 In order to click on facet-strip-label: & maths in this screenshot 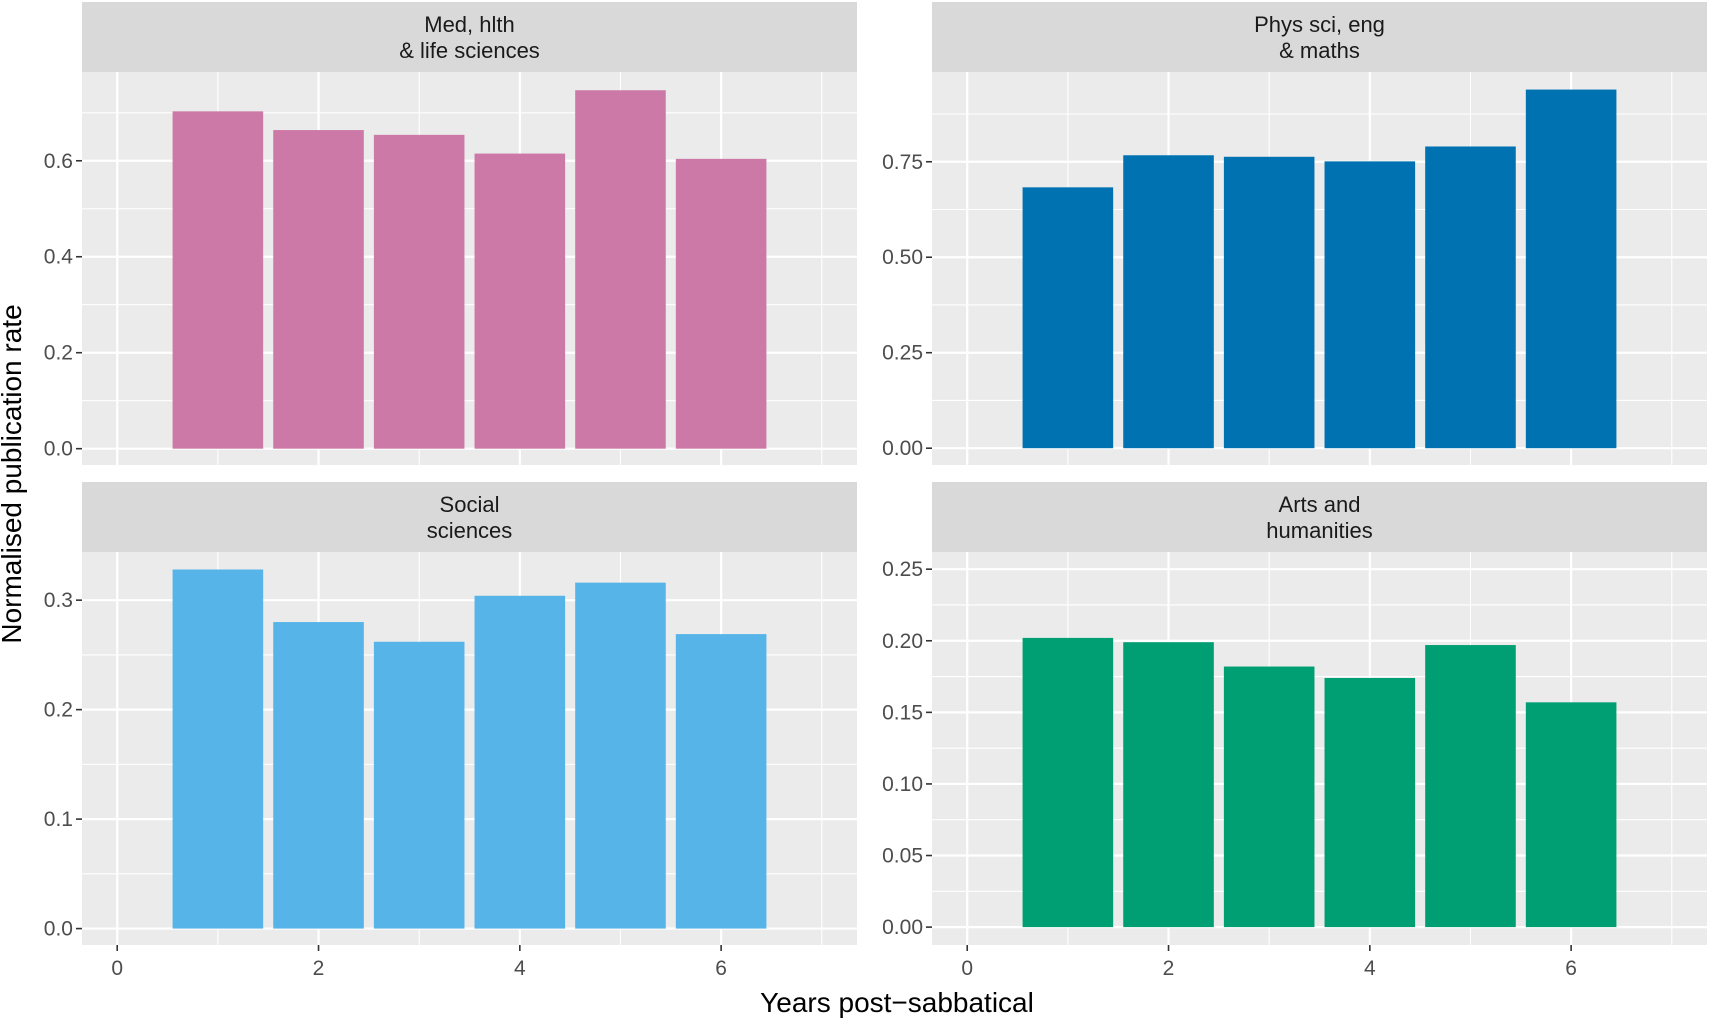, I will do `click(1319, 50)`.